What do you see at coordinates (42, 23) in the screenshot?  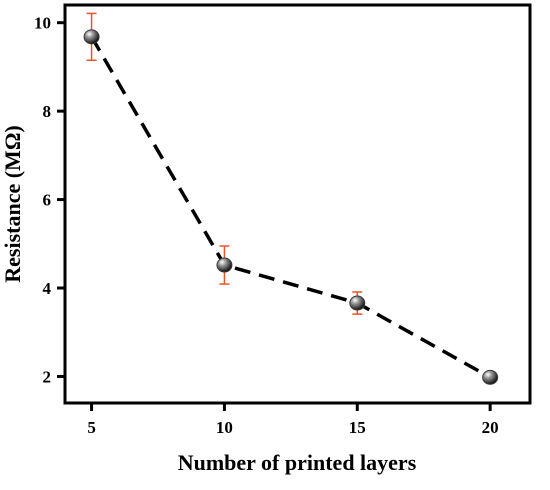 I see `y-tick-label: 10` at bounding box center [42, 23].